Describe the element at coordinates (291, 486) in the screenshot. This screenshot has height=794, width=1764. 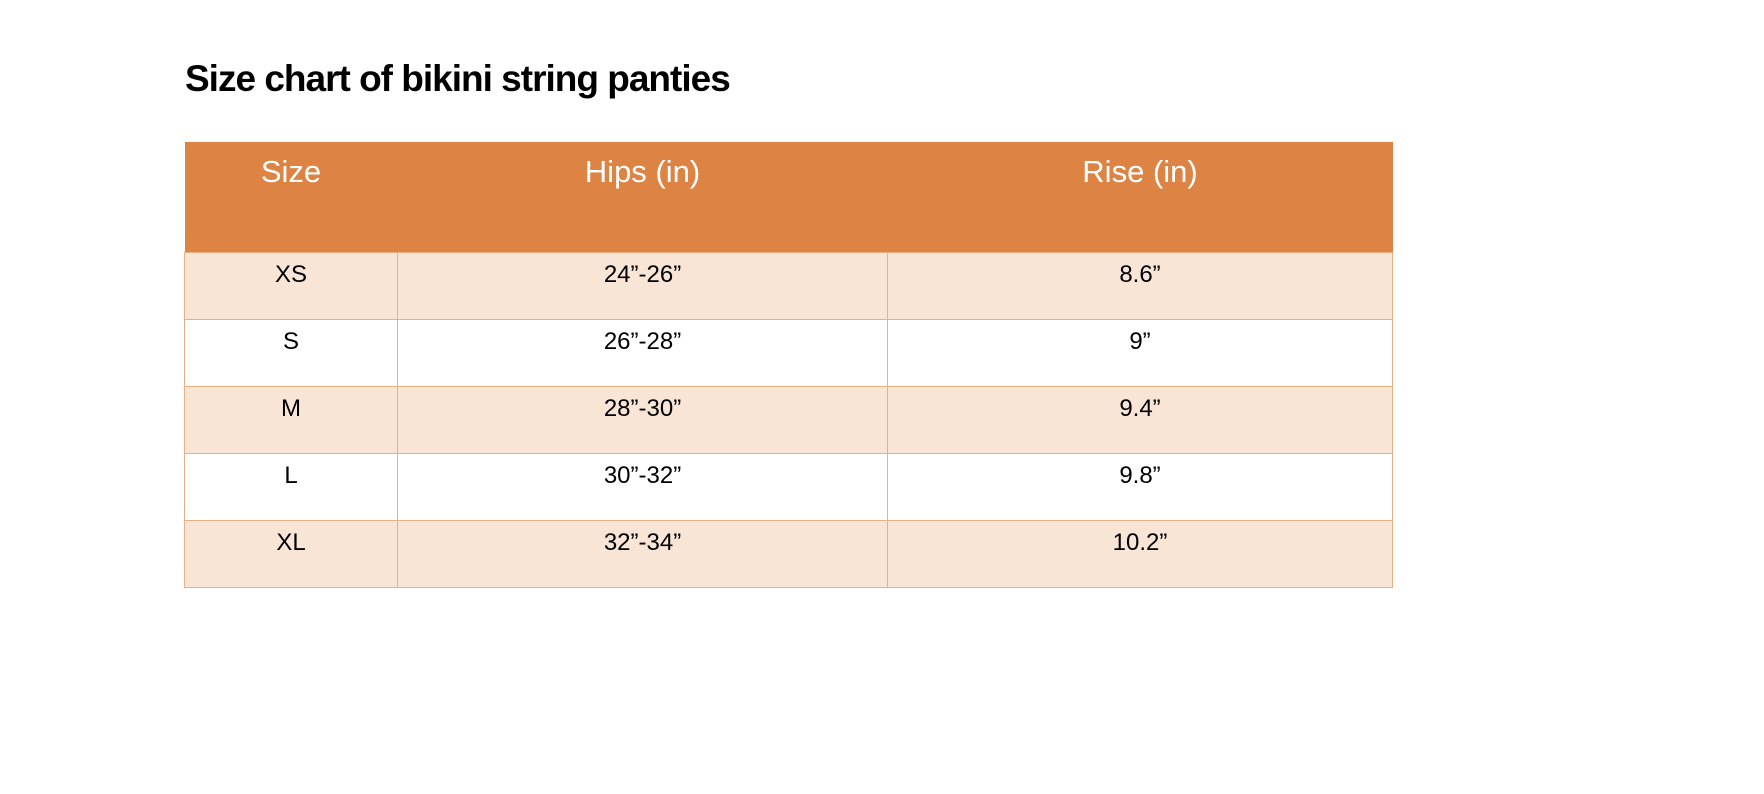
I see `cell-size: L` at that location.